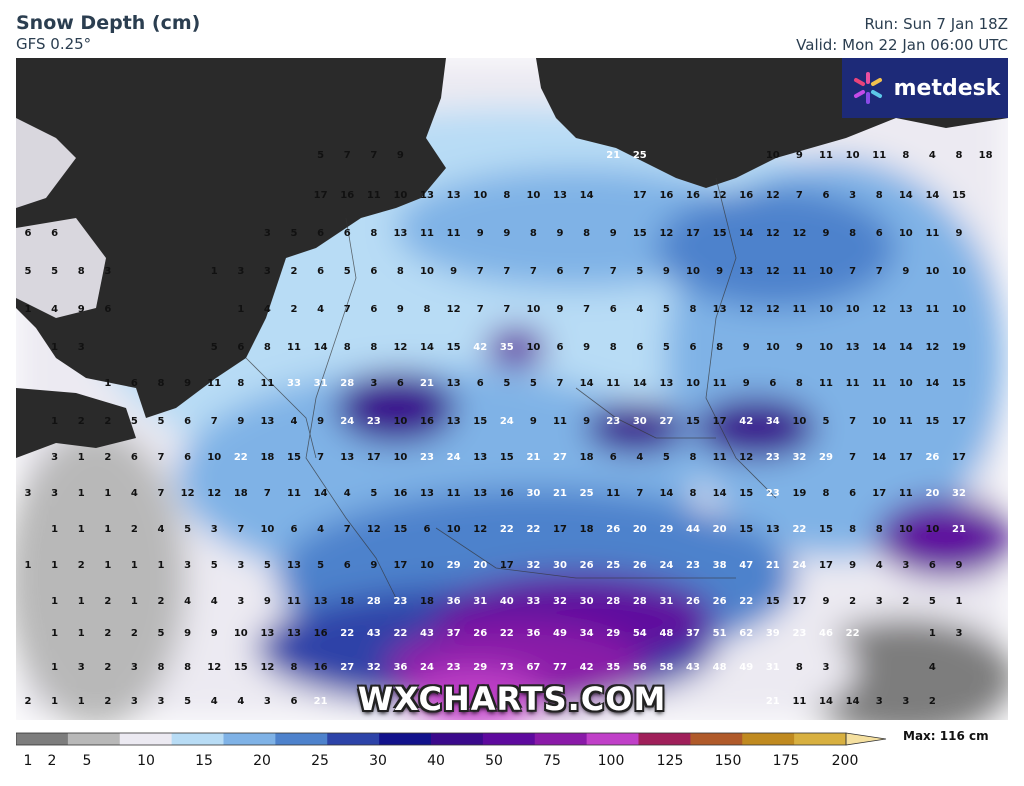 The image size is (1024, 786). What do you see at coordinates (693, 529) in the screenshot?
I see `snow-depth-value: 44` at bounding box center [693, 529].